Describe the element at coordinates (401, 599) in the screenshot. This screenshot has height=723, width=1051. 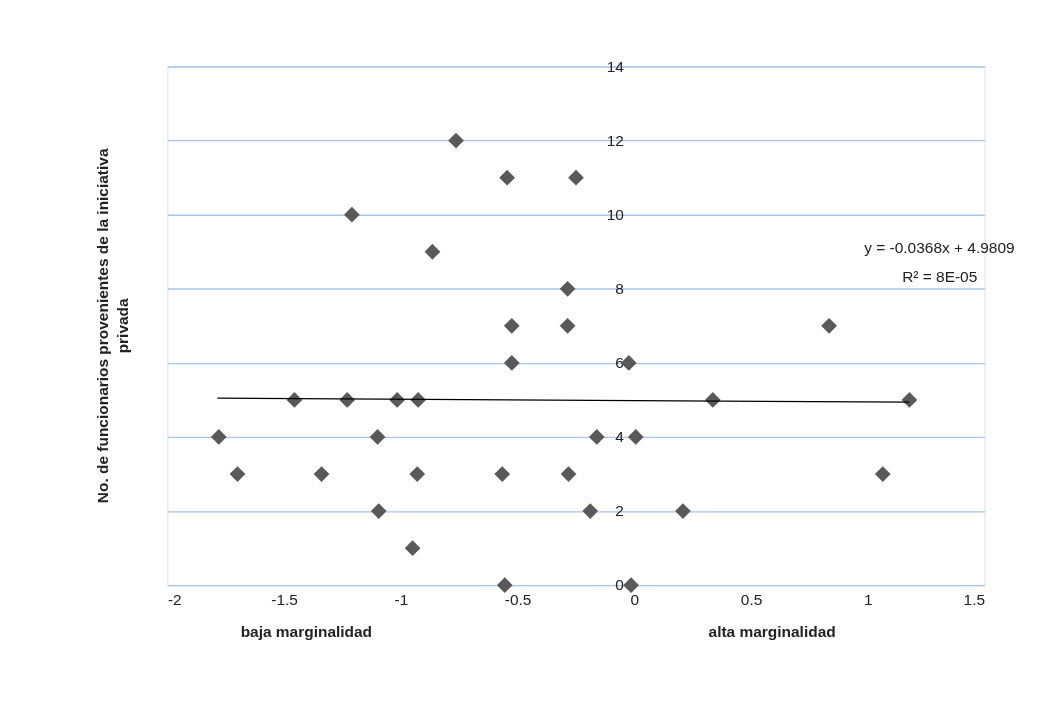
I see `x-tick-label: -1` at that location.